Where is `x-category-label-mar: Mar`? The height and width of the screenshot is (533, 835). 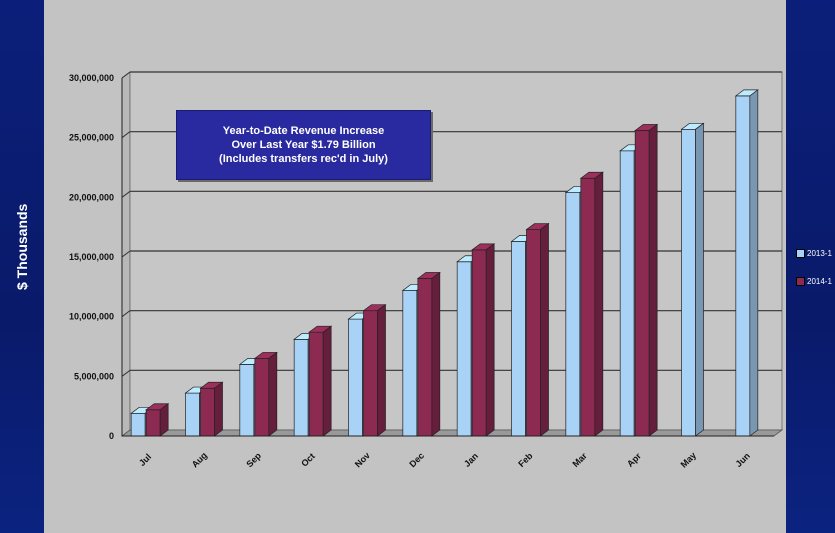
x-category-label-mar: Mar is located at coordinates (580, 459).